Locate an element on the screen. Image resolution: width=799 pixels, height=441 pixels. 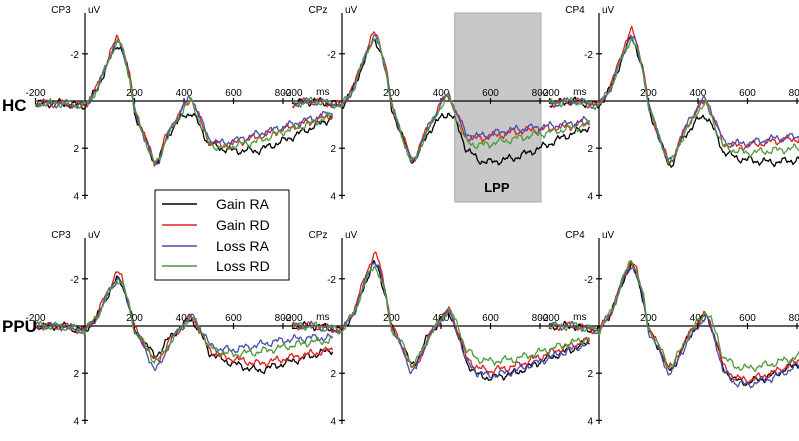
x-unit-label-ppu-cp3: ms is located at coordinates (322, 317).